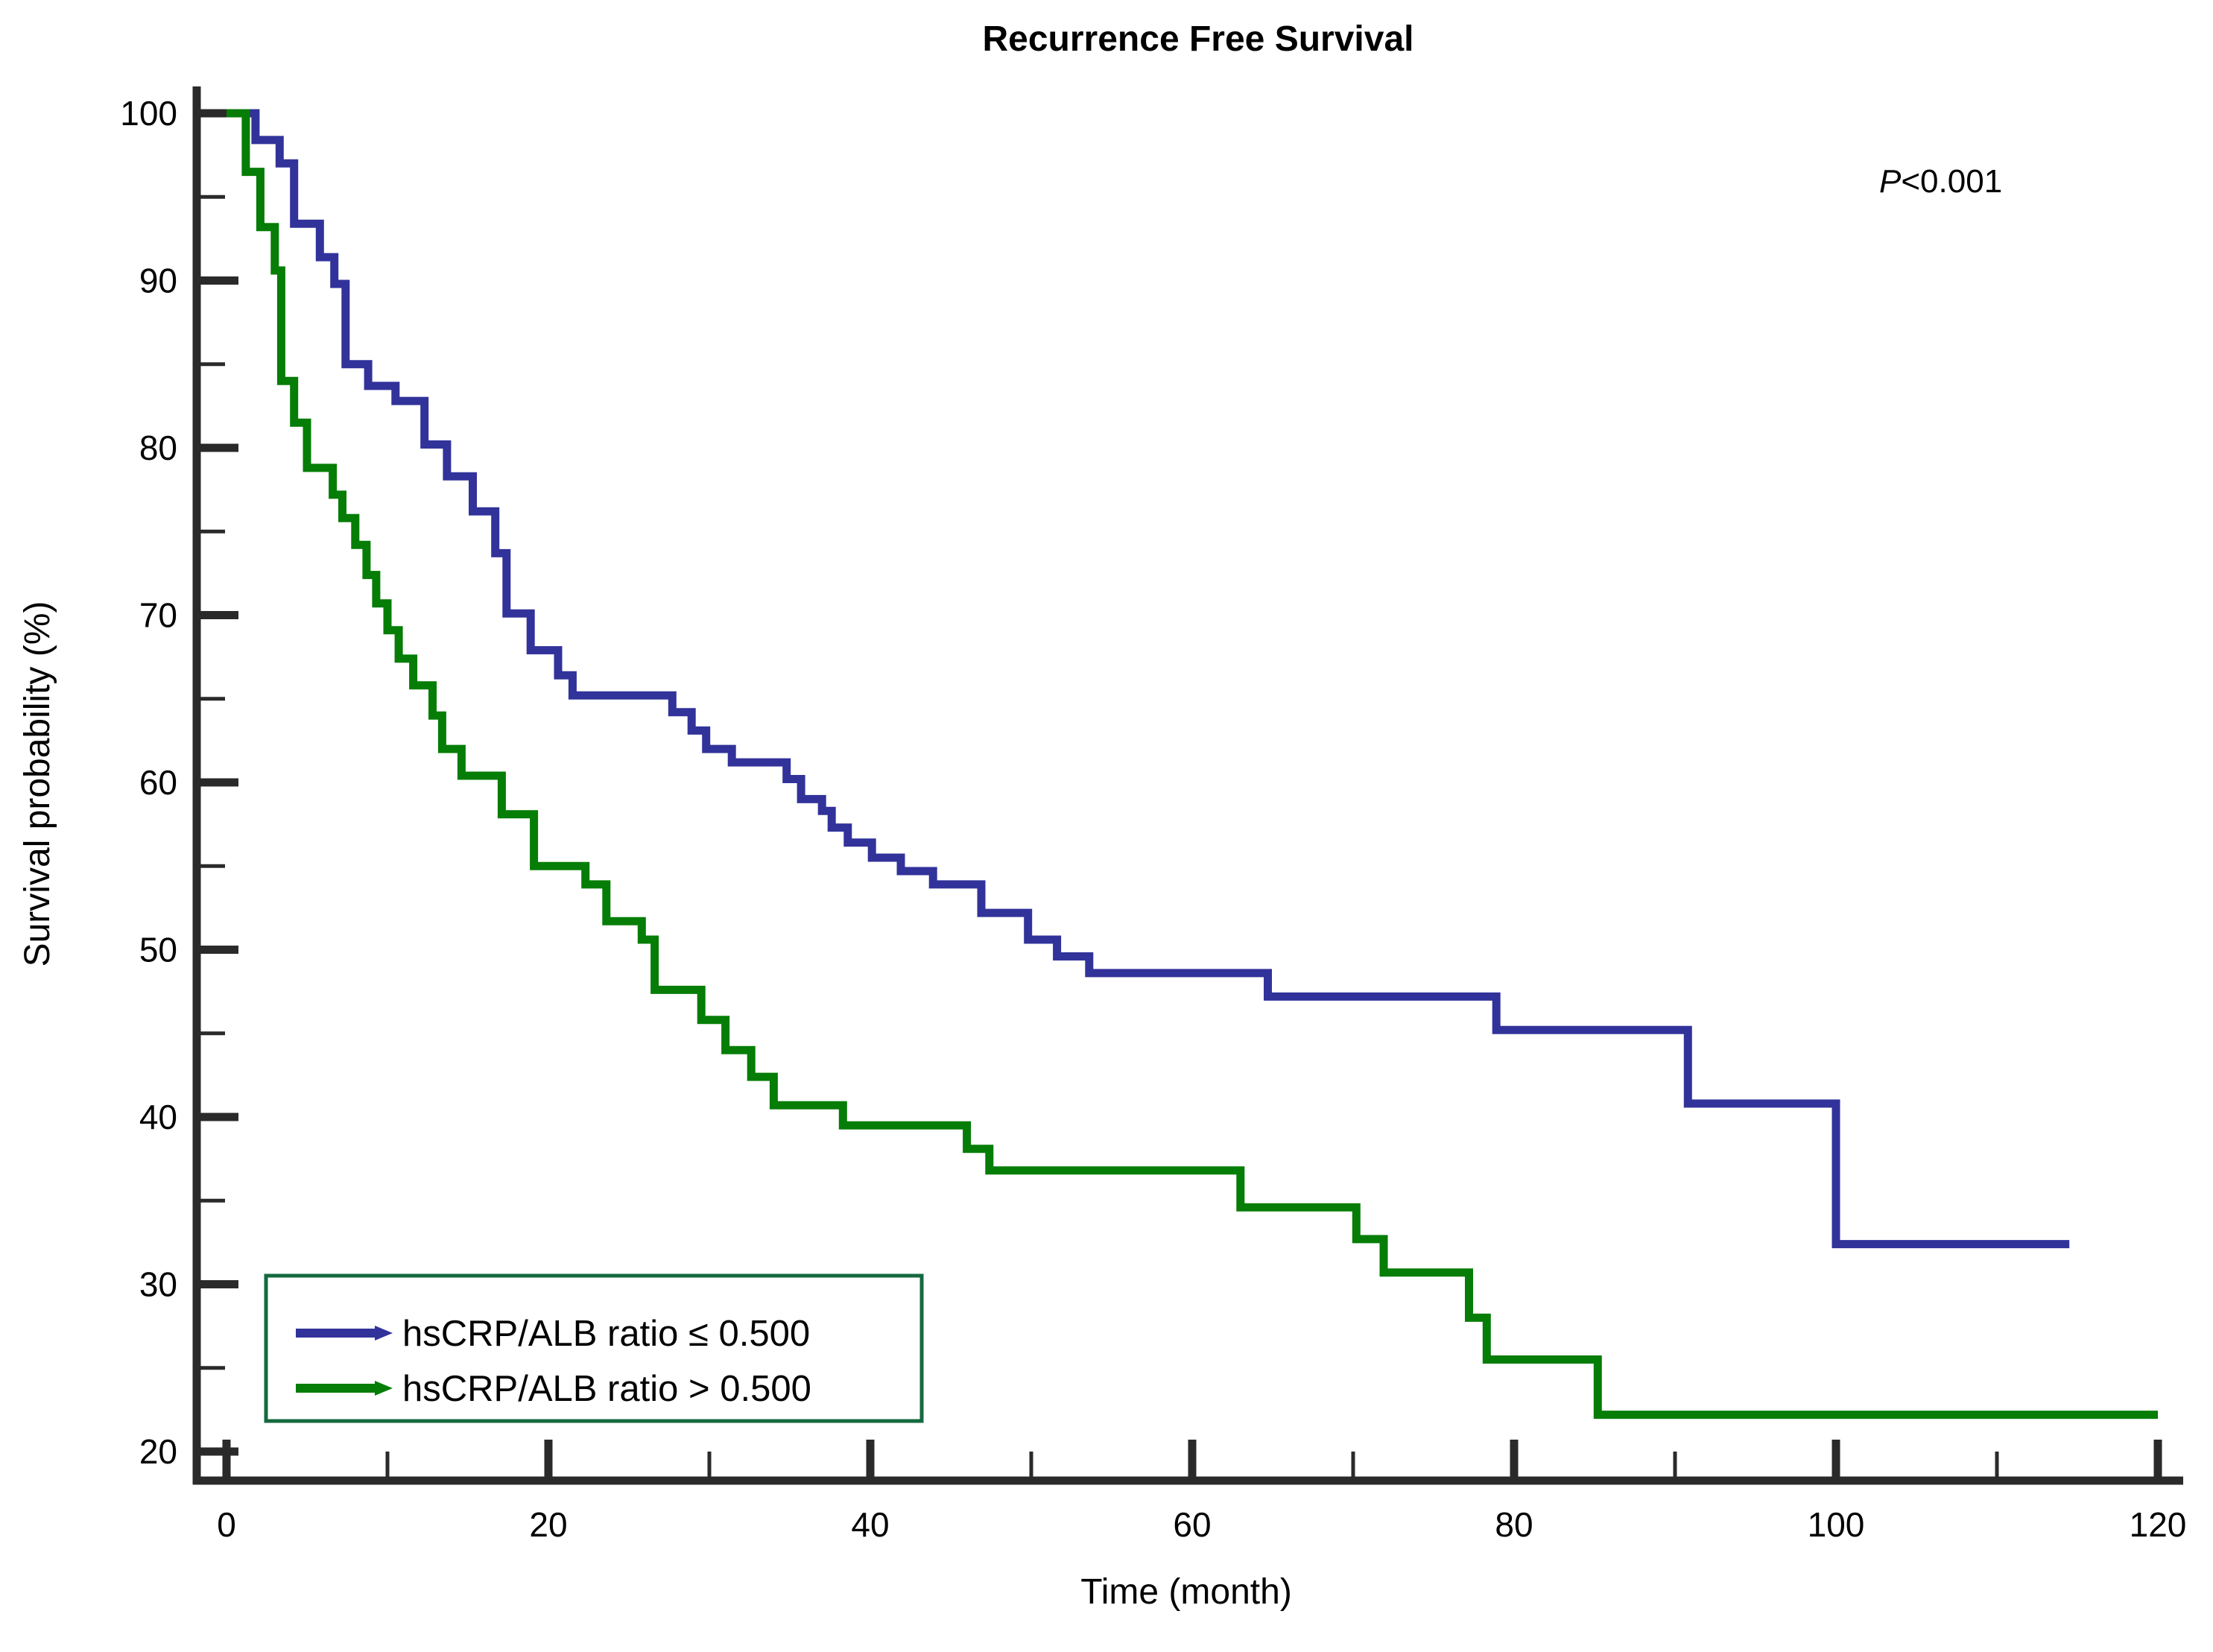 The height and width of the screenshot is (1652, 2213). What do you see at coordinates (1951, 181) in the screenshot?
I see `p-value-threshold: <0.001` at bounding box center [1951, 181].